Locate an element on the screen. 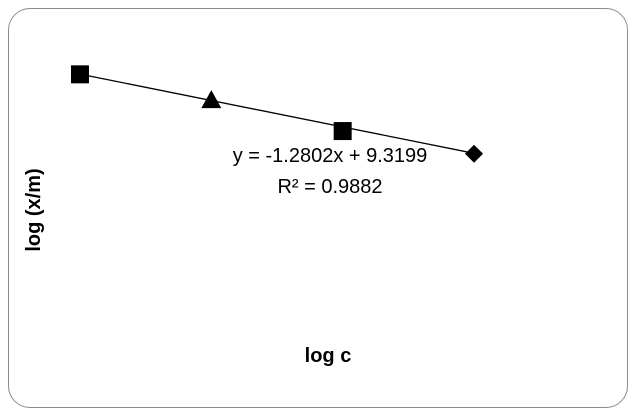 The image size is (636, 408). trendline is located at coordinates (277, 113).